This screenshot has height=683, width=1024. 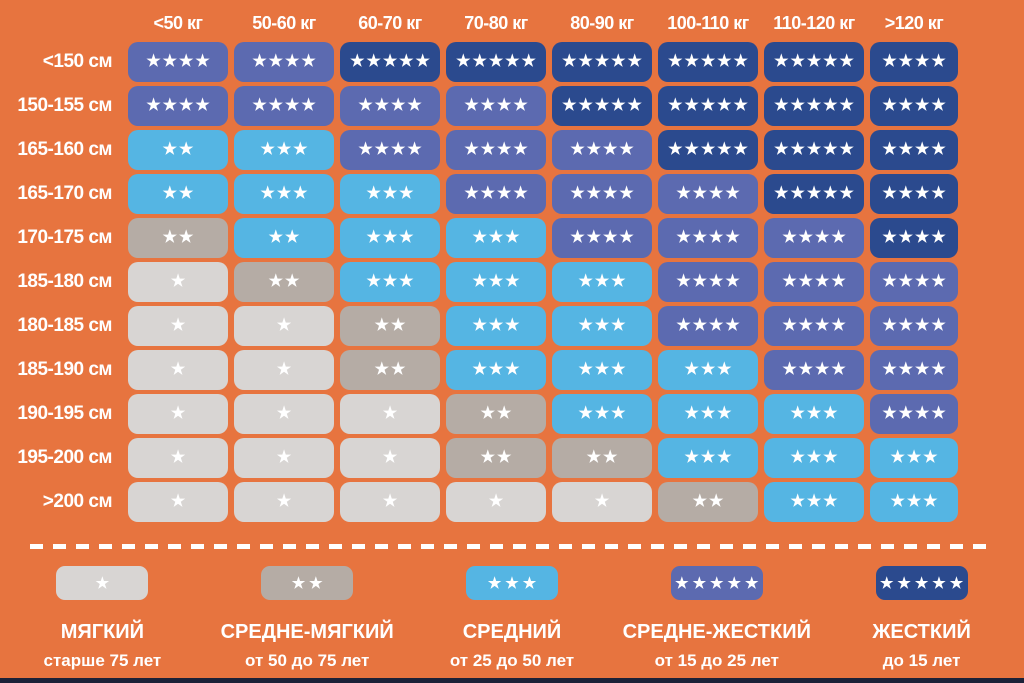 I want to click on column-header-weight: <50 кг, so click(x=178, y=22).